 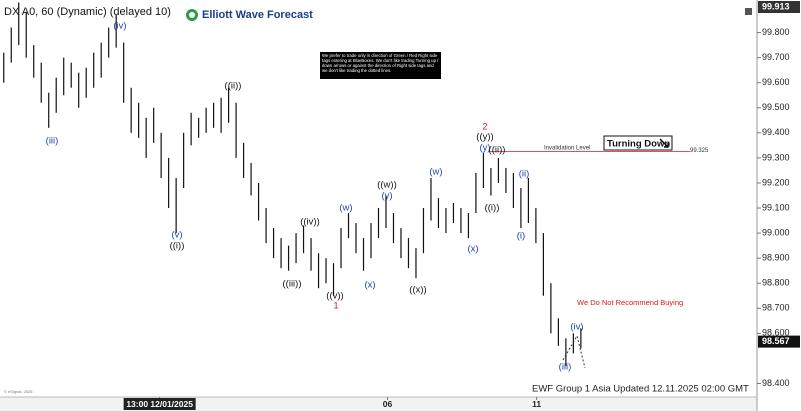 I want to click on turning-text: Turning Down, so click(x=638, y=144).